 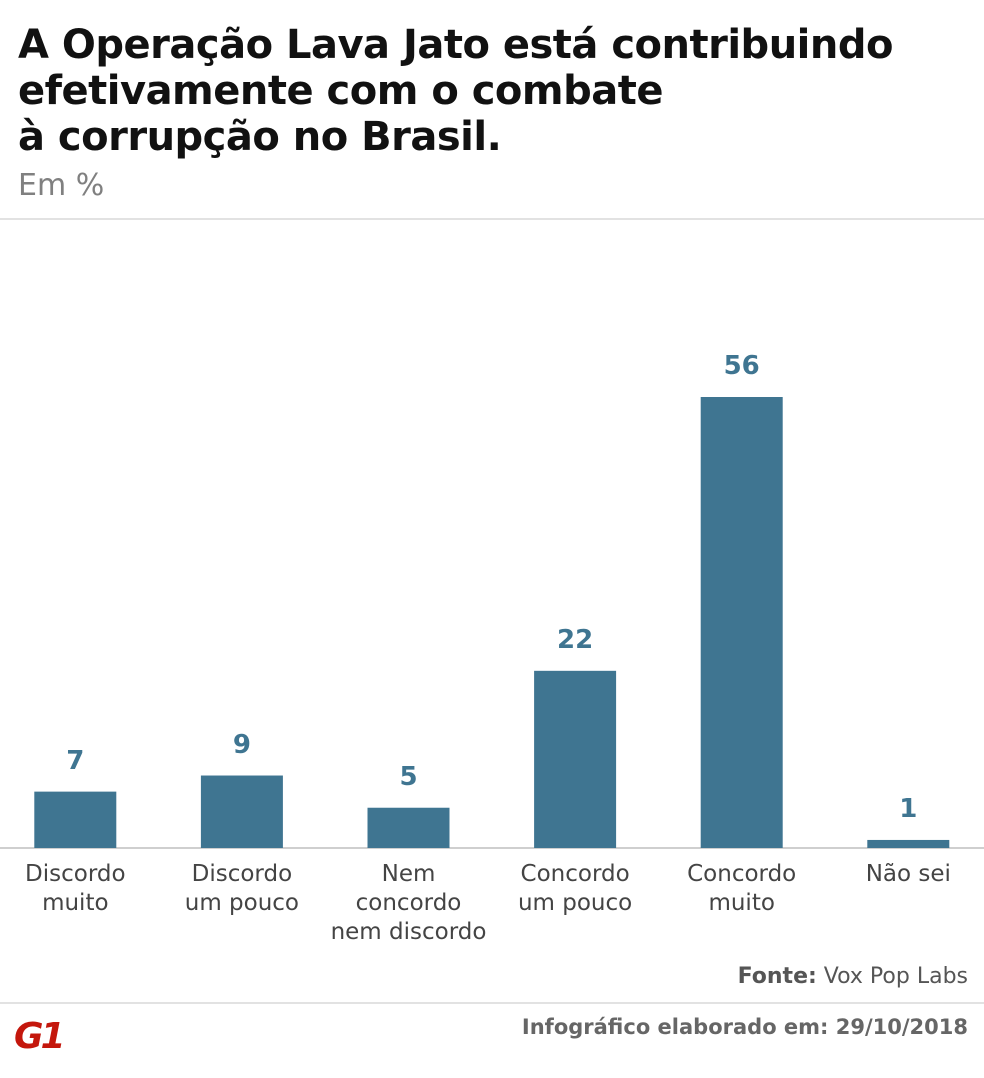 I want to click on value-label: 5, so click(x=408, y=776).